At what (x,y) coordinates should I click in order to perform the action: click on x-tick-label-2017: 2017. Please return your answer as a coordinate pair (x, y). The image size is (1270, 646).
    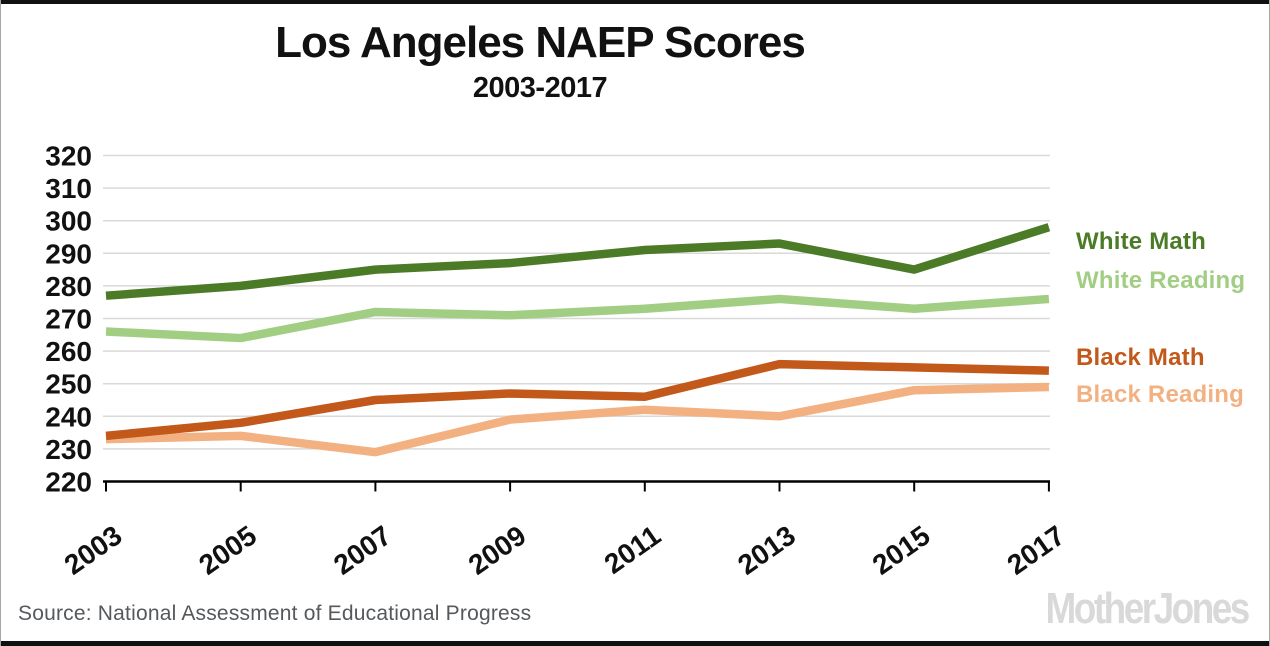
    Looking at the image, I should click on (1036, 550).